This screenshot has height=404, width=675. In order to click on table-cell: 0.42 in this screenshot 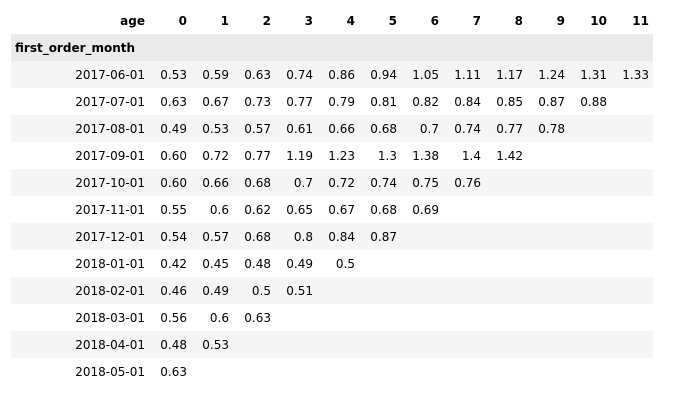, I will do `click(170, 263)`.